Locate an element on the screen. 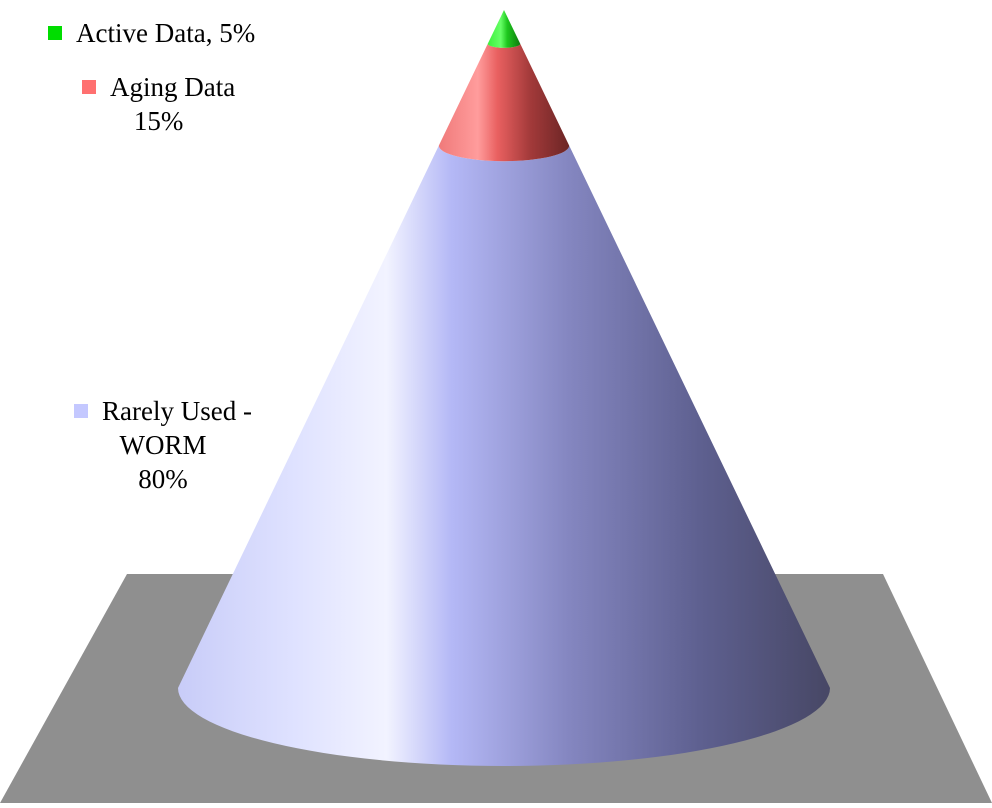 This screenshot has width=992, height=808. legend-line-rarely-used: Rarely Used - is located at coordinates (163, 411).